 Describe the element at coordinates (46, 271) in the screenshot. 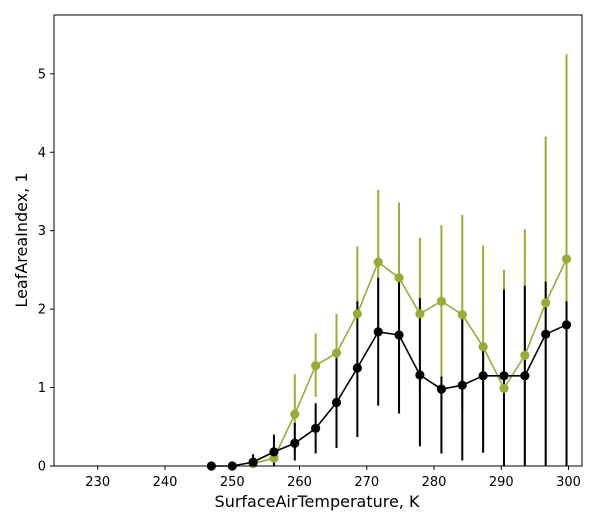

I see `y-axis: 0 1 2 3 4 5` at that location.